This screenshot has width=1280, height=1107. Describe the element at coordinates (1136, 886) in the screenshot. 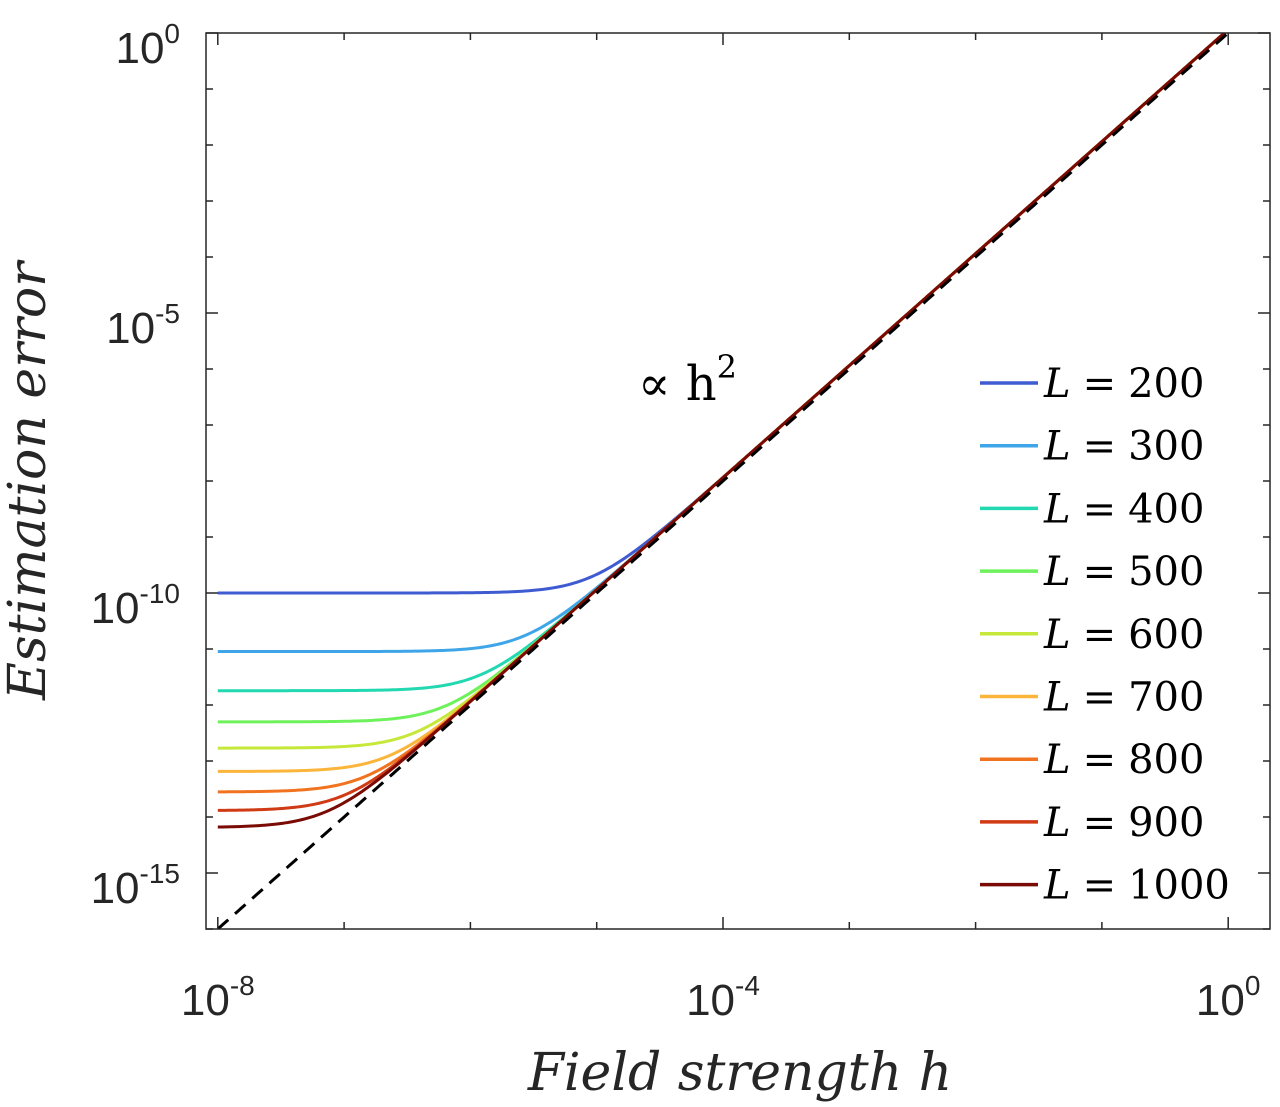

I see `legend-entry-L-1000: L = 1000` at that location.